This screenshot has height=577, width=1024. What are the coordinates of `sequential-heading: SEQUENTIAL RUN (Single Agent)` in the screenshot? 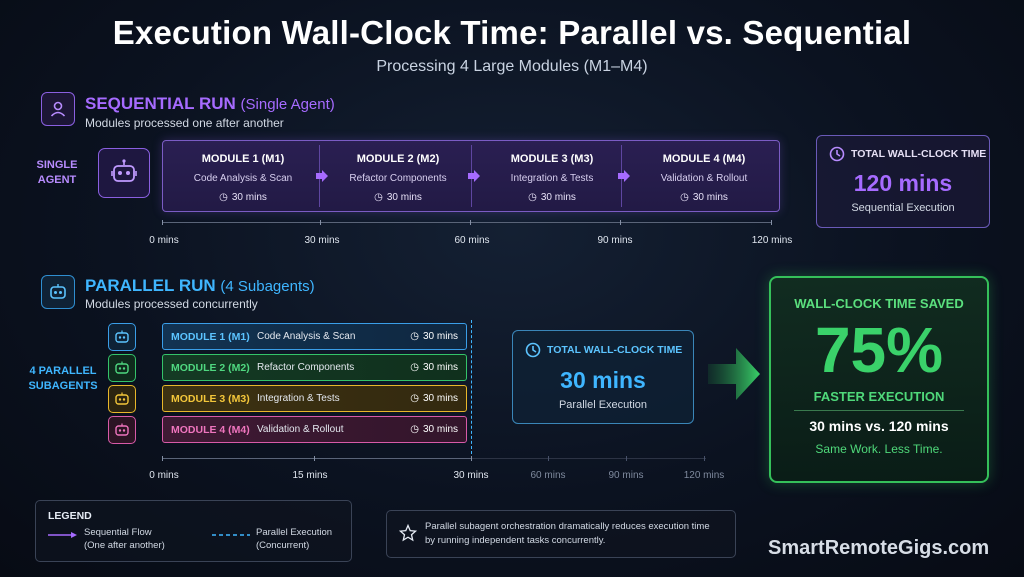 It's located at (210, 103).